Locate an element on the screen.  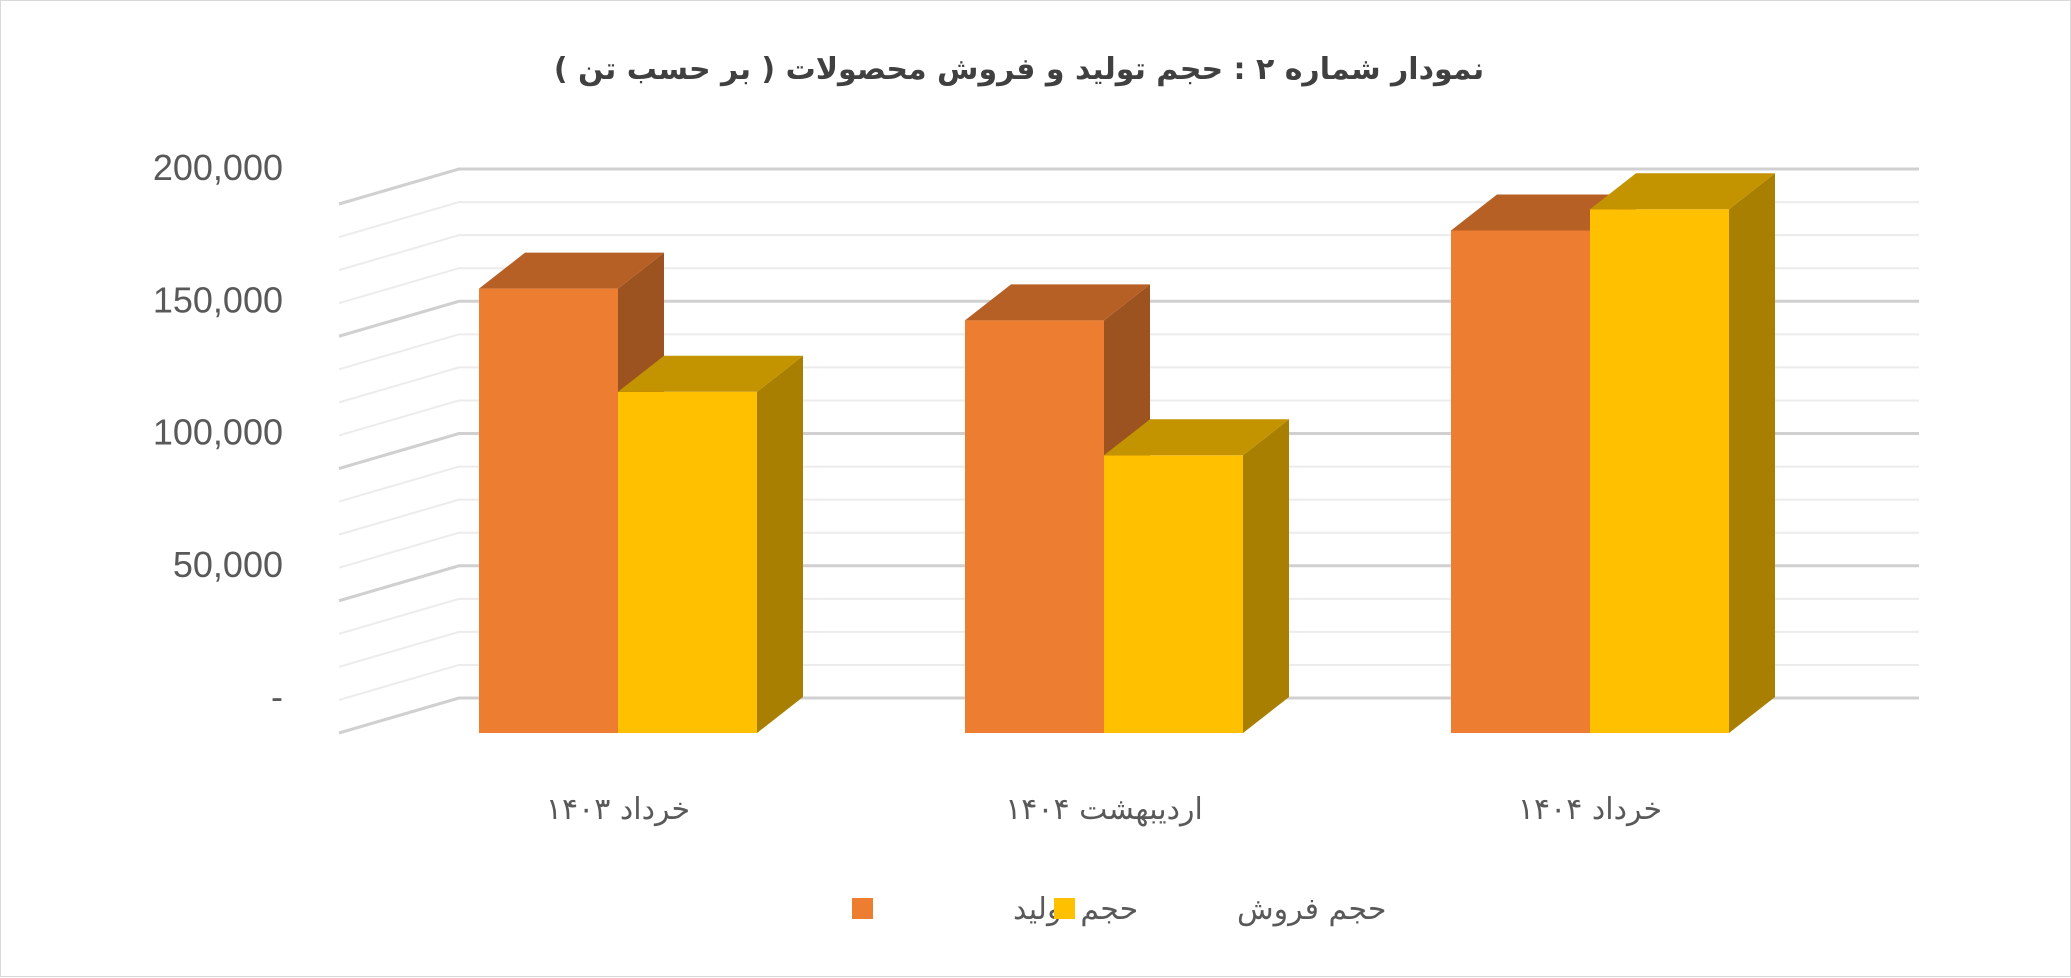
y-axis-ticks: - 50,000 100,000 150,000 200,000 is located at coordinates (218, 432).